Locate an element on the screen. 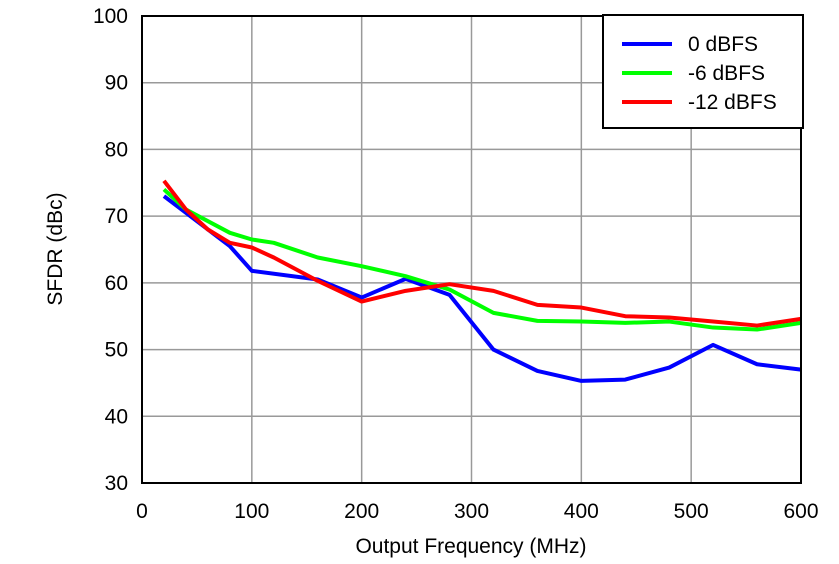  y-tick-label: 90 is located at coordinates (116, 83).